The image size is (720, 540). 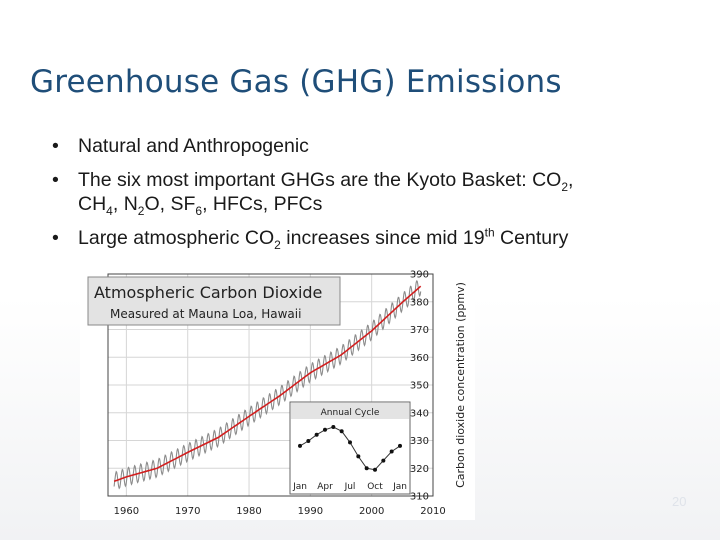 I want to click on y-tick-label: 380, so click(x=419, y=302).